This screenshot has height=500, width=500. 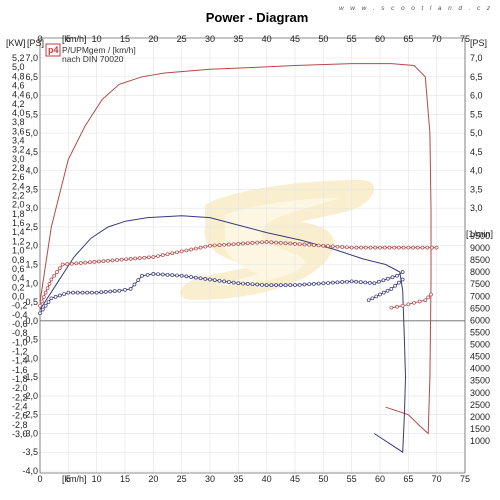 What do you see at coordinates (97, 479) in the screenshot?
I see `x-bottom-tick-label: 10` at bounding box center [97, 479].